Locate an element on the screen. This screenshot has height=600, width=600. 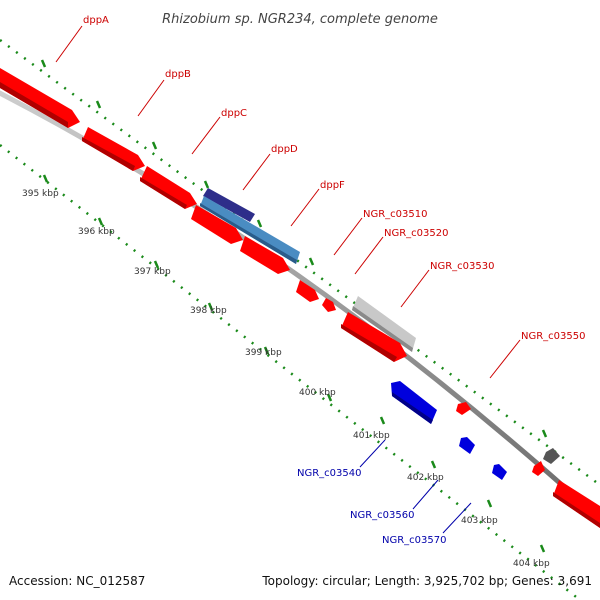
scale-label: 399 kbp is located at coordinates (263, 353).